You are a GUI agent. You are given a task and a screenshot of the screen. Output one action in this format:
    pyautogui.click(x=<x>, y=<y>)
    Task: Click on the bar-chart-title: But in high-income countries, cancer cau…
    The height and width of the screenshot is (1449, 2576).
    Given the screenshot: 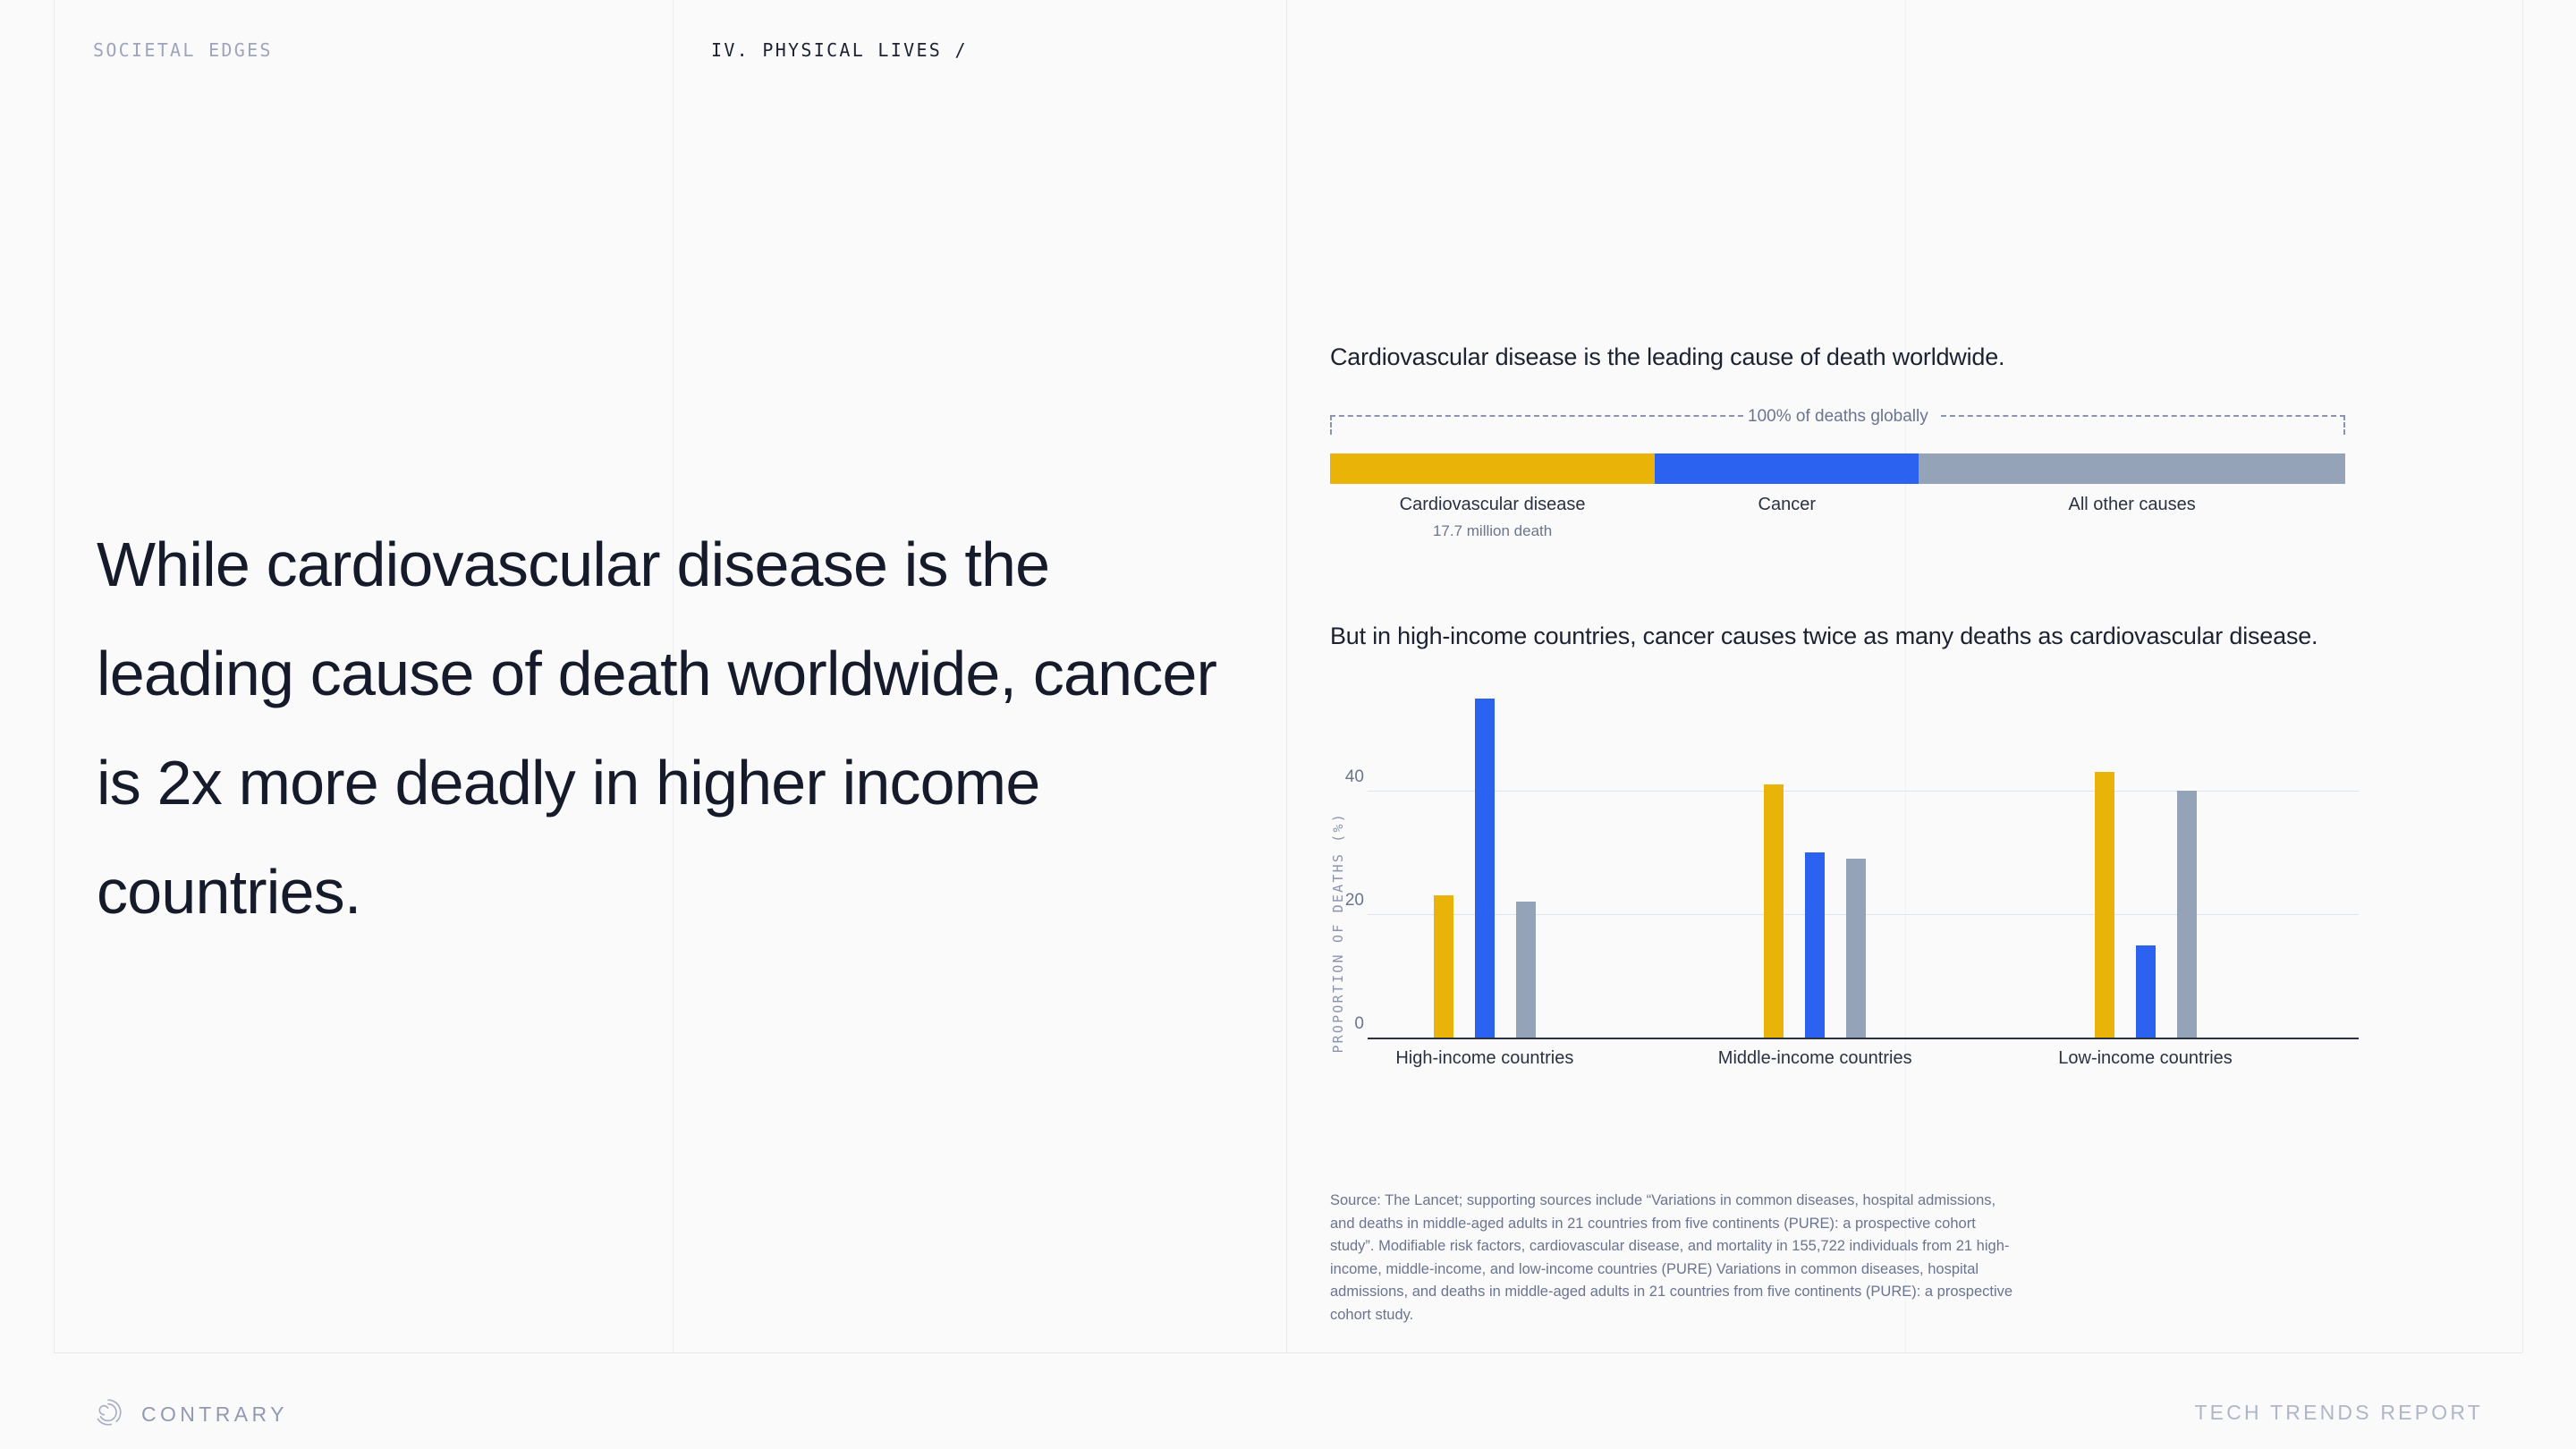 What is the action you would take?
    pyautogui.click(x=1824, y=636)
    